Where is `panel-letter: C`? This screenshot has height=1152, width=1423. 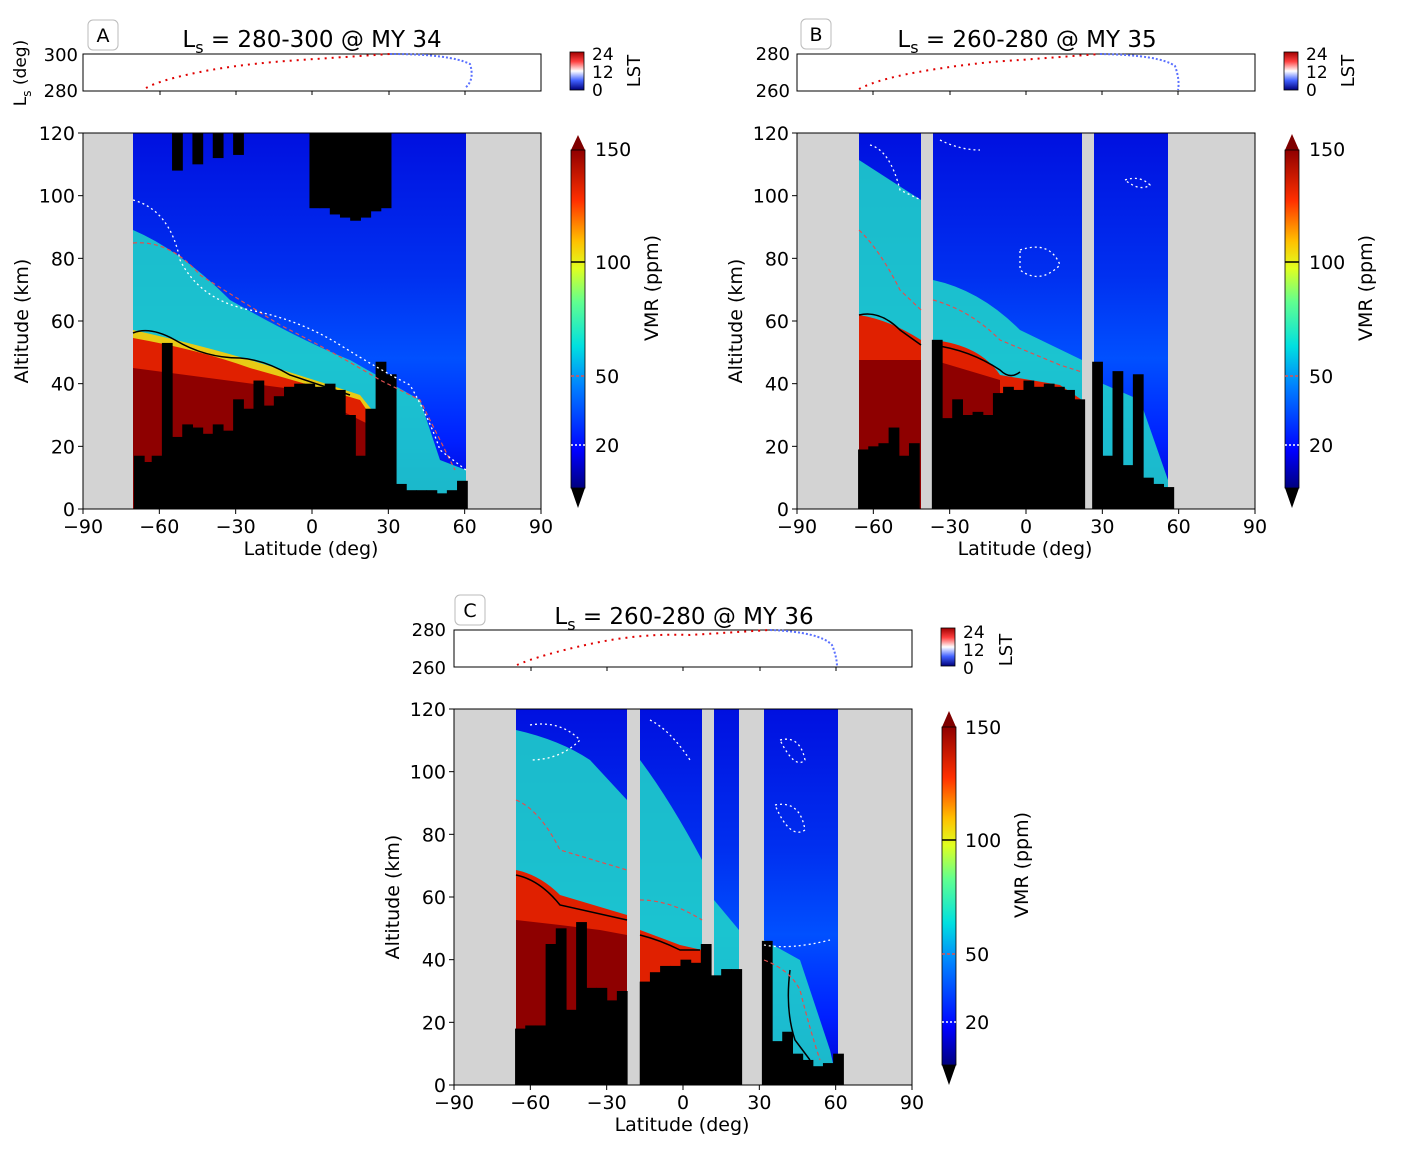
panel-letter: C is located at coordinates (469, 611).